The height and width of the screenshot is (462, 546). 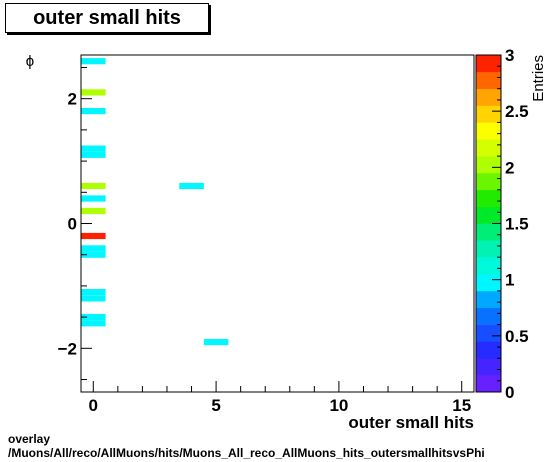 What do you see at coordinates (72, 99) in the screenshot?
I see `y-tick-label: 2` at bounding box center [72, 99].